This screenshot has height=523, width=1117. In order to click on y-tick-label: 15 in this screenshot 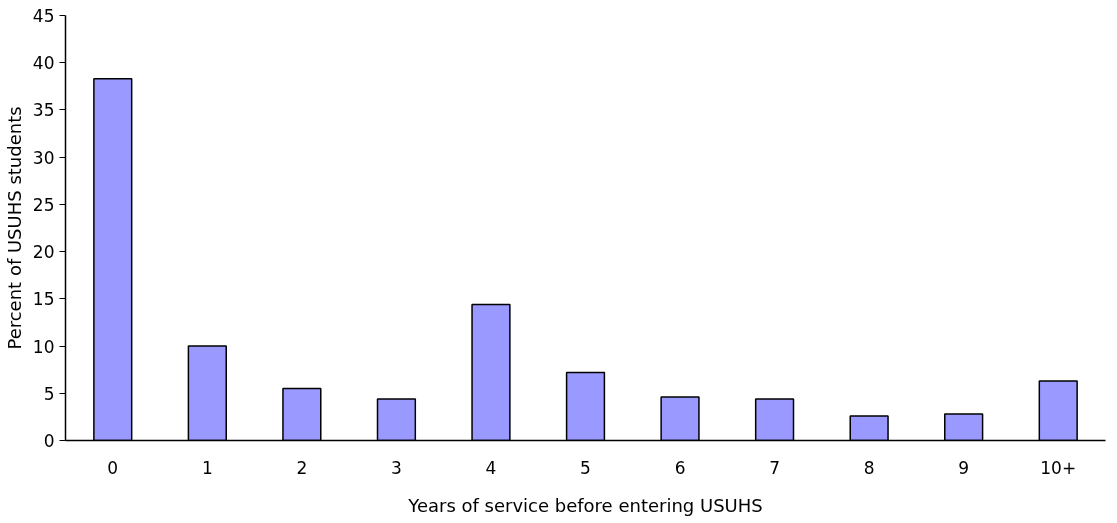, I will do `click(43, 299)`.